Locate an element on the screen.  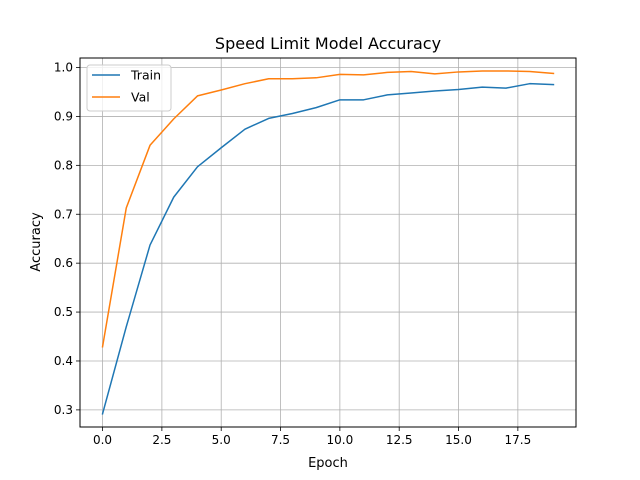
chart-title: Speed Limit Model Accuracy is located at coordinates (328, 43).